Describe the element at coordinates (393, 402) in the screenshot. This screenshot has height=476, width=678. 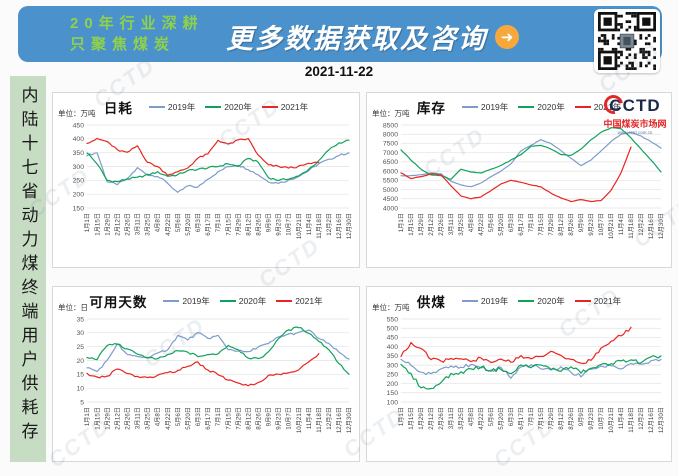
I see `svg-text: 100` at that location.